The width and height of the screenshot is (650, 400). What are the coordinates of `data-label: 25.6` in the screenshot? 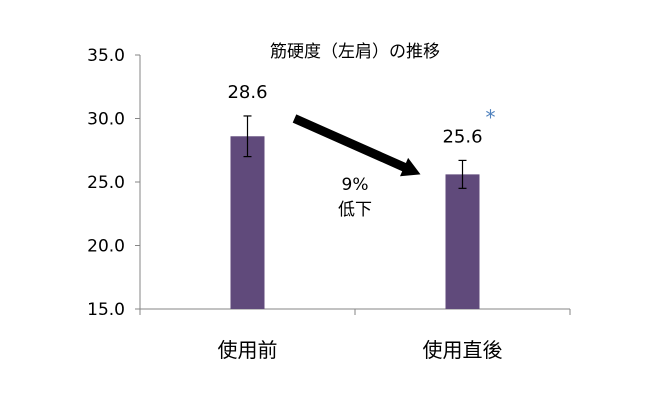 It's located at (462, 136).